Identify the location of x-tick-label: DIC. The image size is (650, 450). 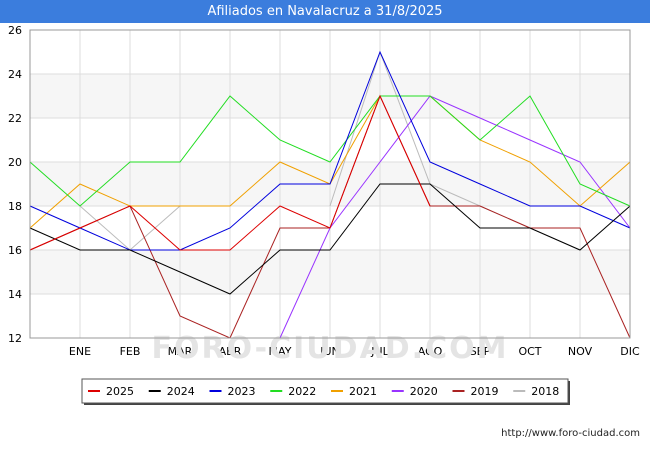
(630, 351).